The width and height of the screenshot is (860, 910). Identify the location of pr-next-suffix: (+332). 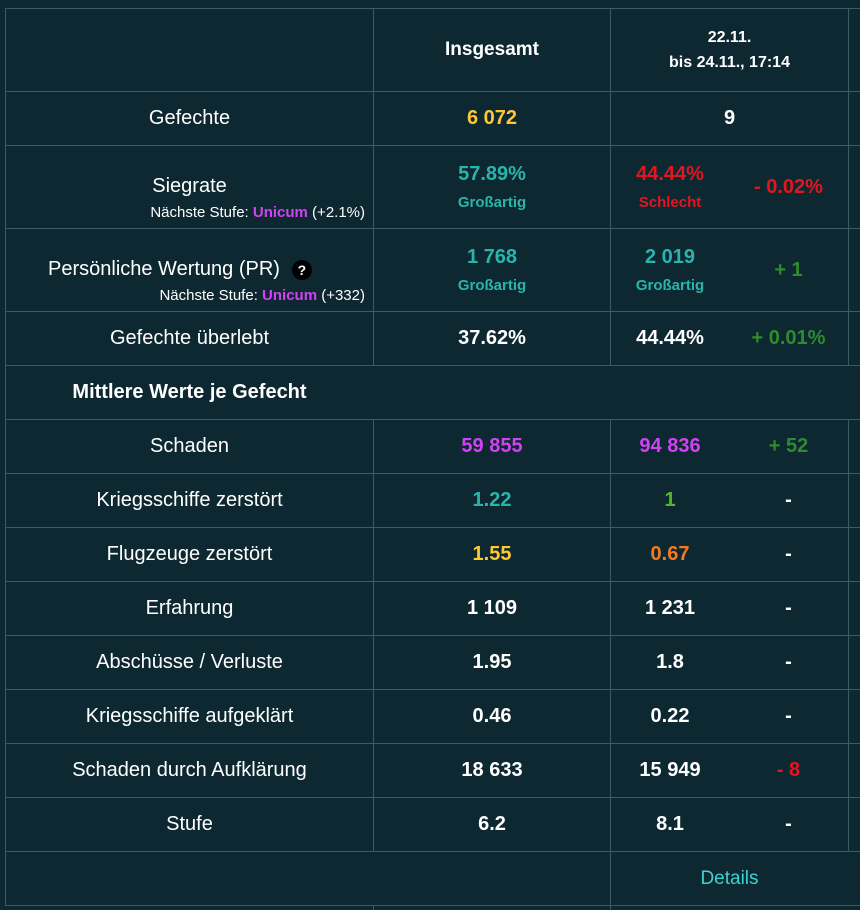
(341, 295).